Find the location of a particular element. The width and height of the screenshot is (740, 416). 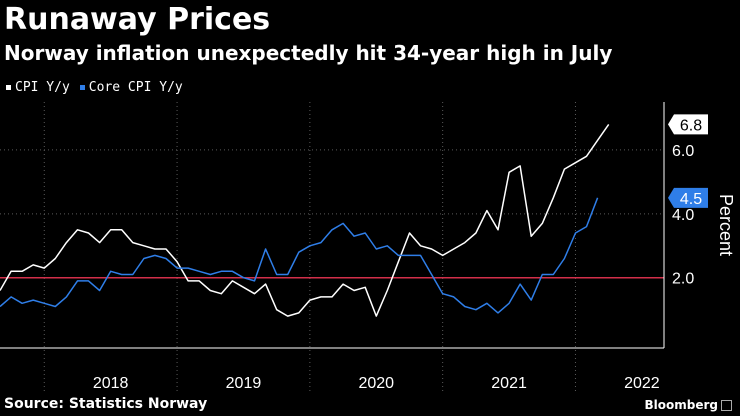

x-tick-label: 2022 is located at coordinates (642, 383).